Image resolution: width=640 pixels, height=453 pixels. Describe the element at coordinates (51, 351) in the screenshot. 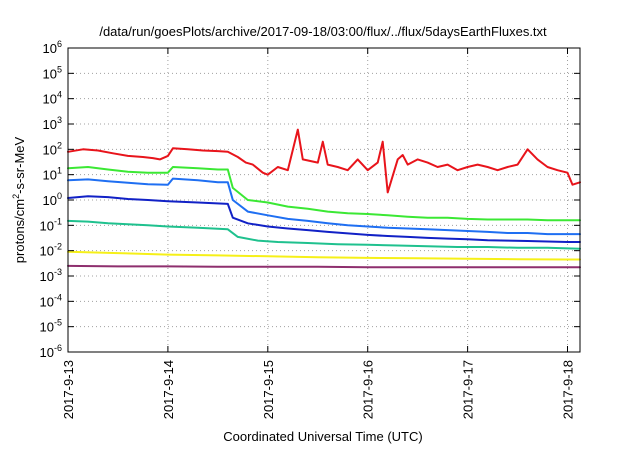

I see `y-tick-label: 10⁻⁶` at that location.